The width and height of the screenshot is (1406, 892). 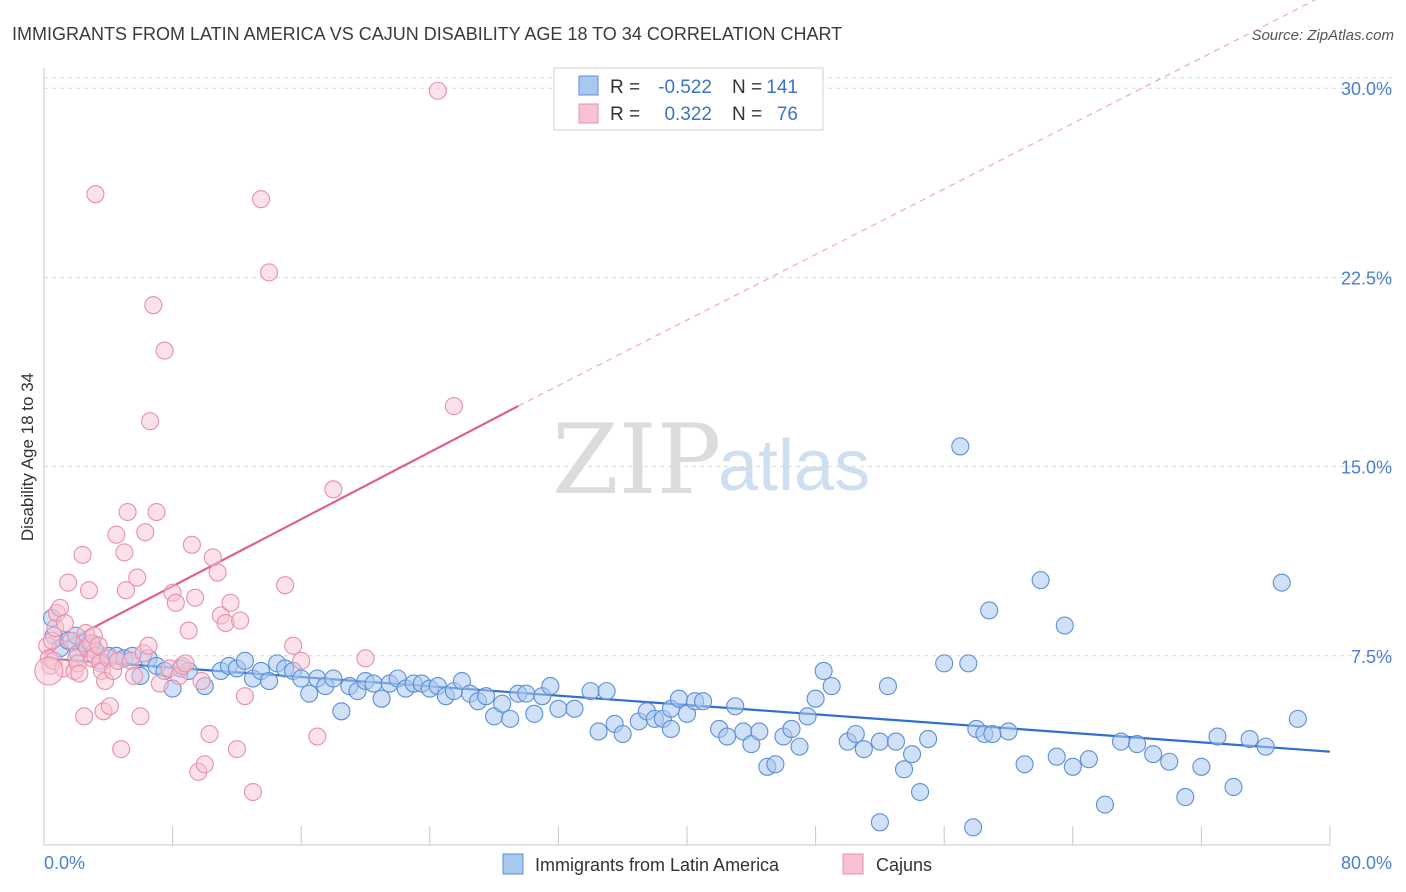 I want to click on point-cajuns-large, so click(x=49, y=671).